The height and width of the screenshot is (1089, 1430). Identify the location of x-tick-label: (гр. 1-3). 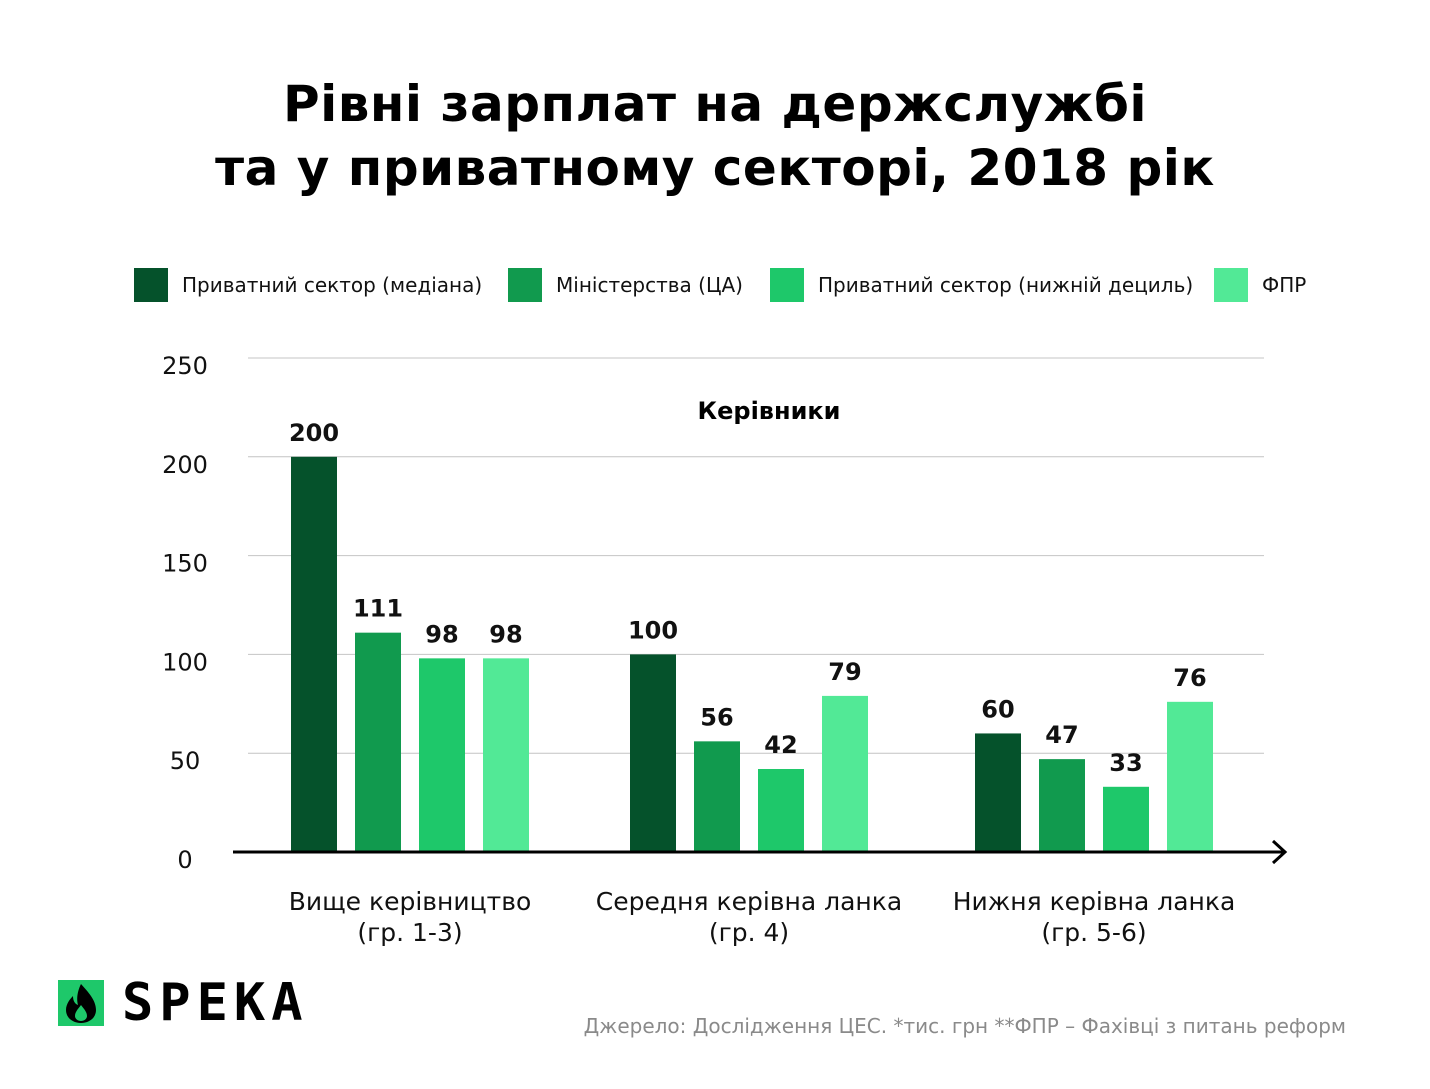
(409, 932).